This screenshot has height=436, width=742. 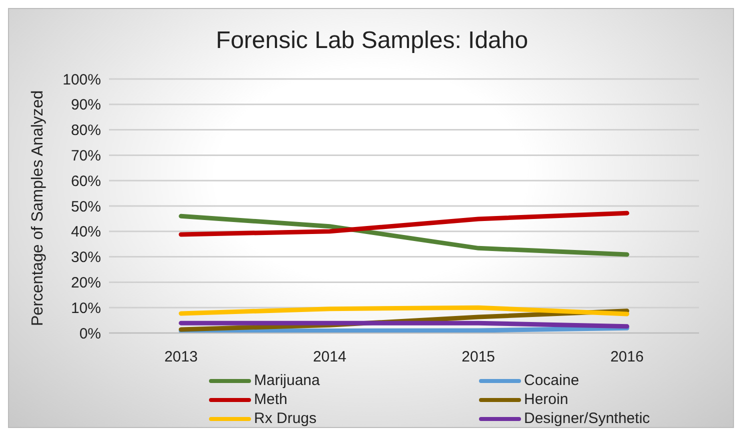 What do you see at coordinates (85, 283) in the screenshot?
I see `y-tick-label: 20%` at bounding box center [85, 283].